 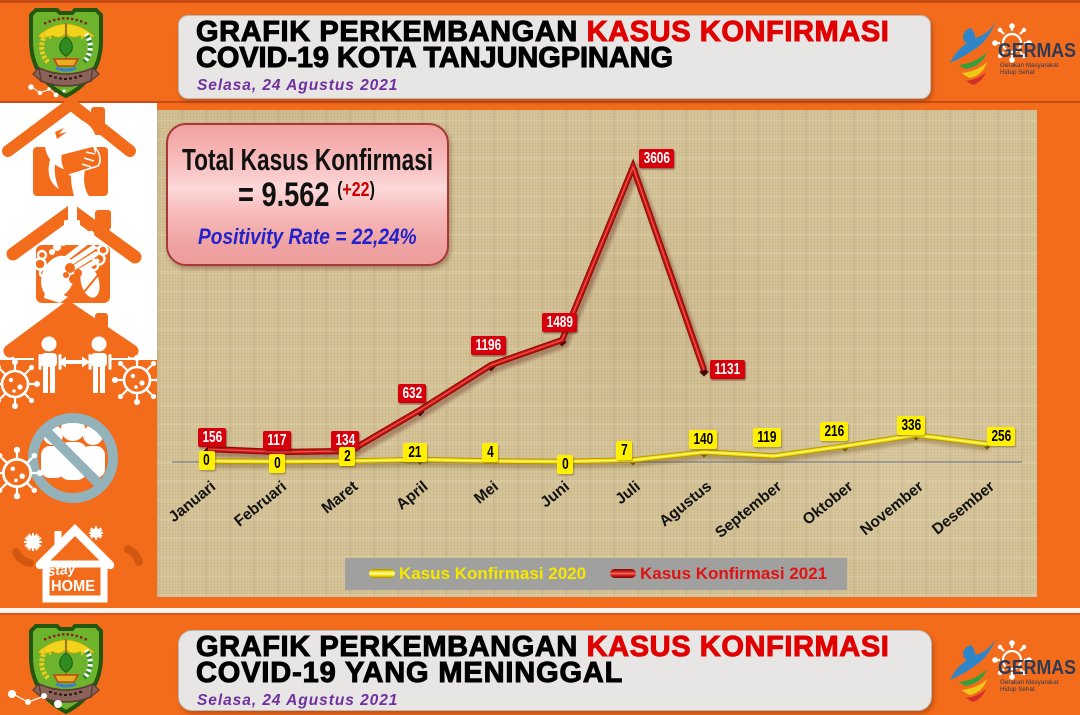 I want to click on svg-text: GERMAS, so click(x=1037, y=51).